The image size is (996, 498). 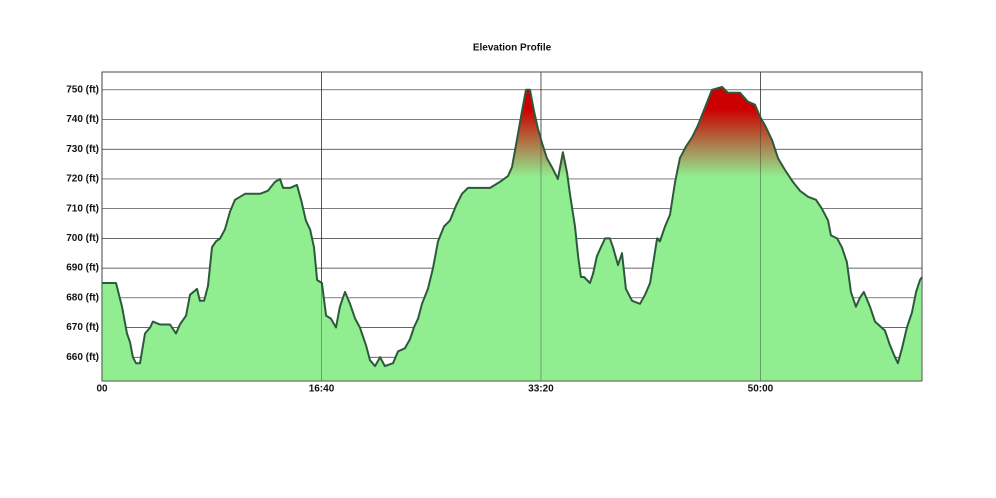 What do you see at coordinates (82, 89) in the screenshot?
I see `y-tick-label: 750 (ft)` at bounding box center [82, 89].